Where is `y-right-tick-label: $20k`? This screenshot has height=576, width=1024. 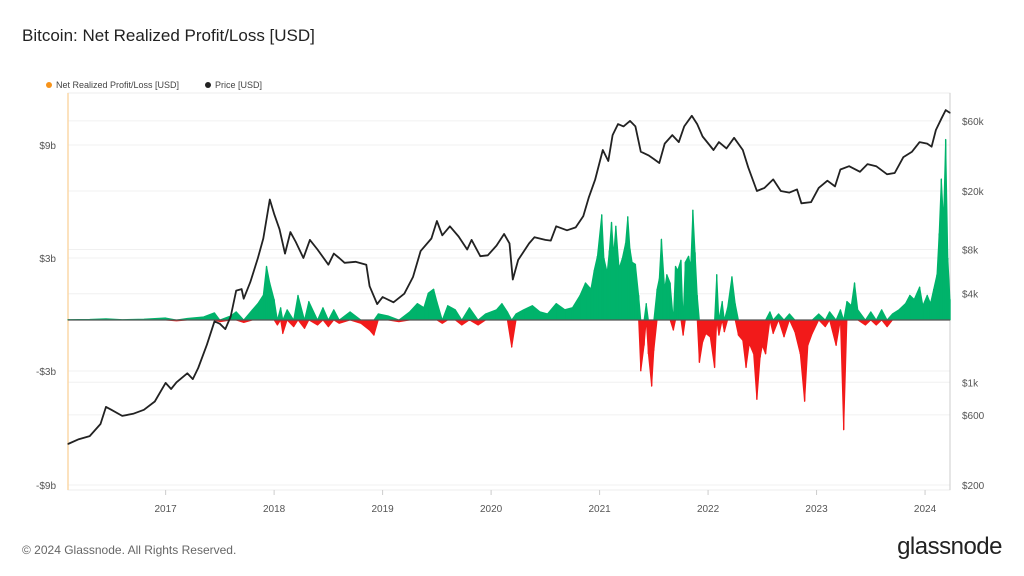
y-right-tick-label: $20k is located at coordinates (973, 192).